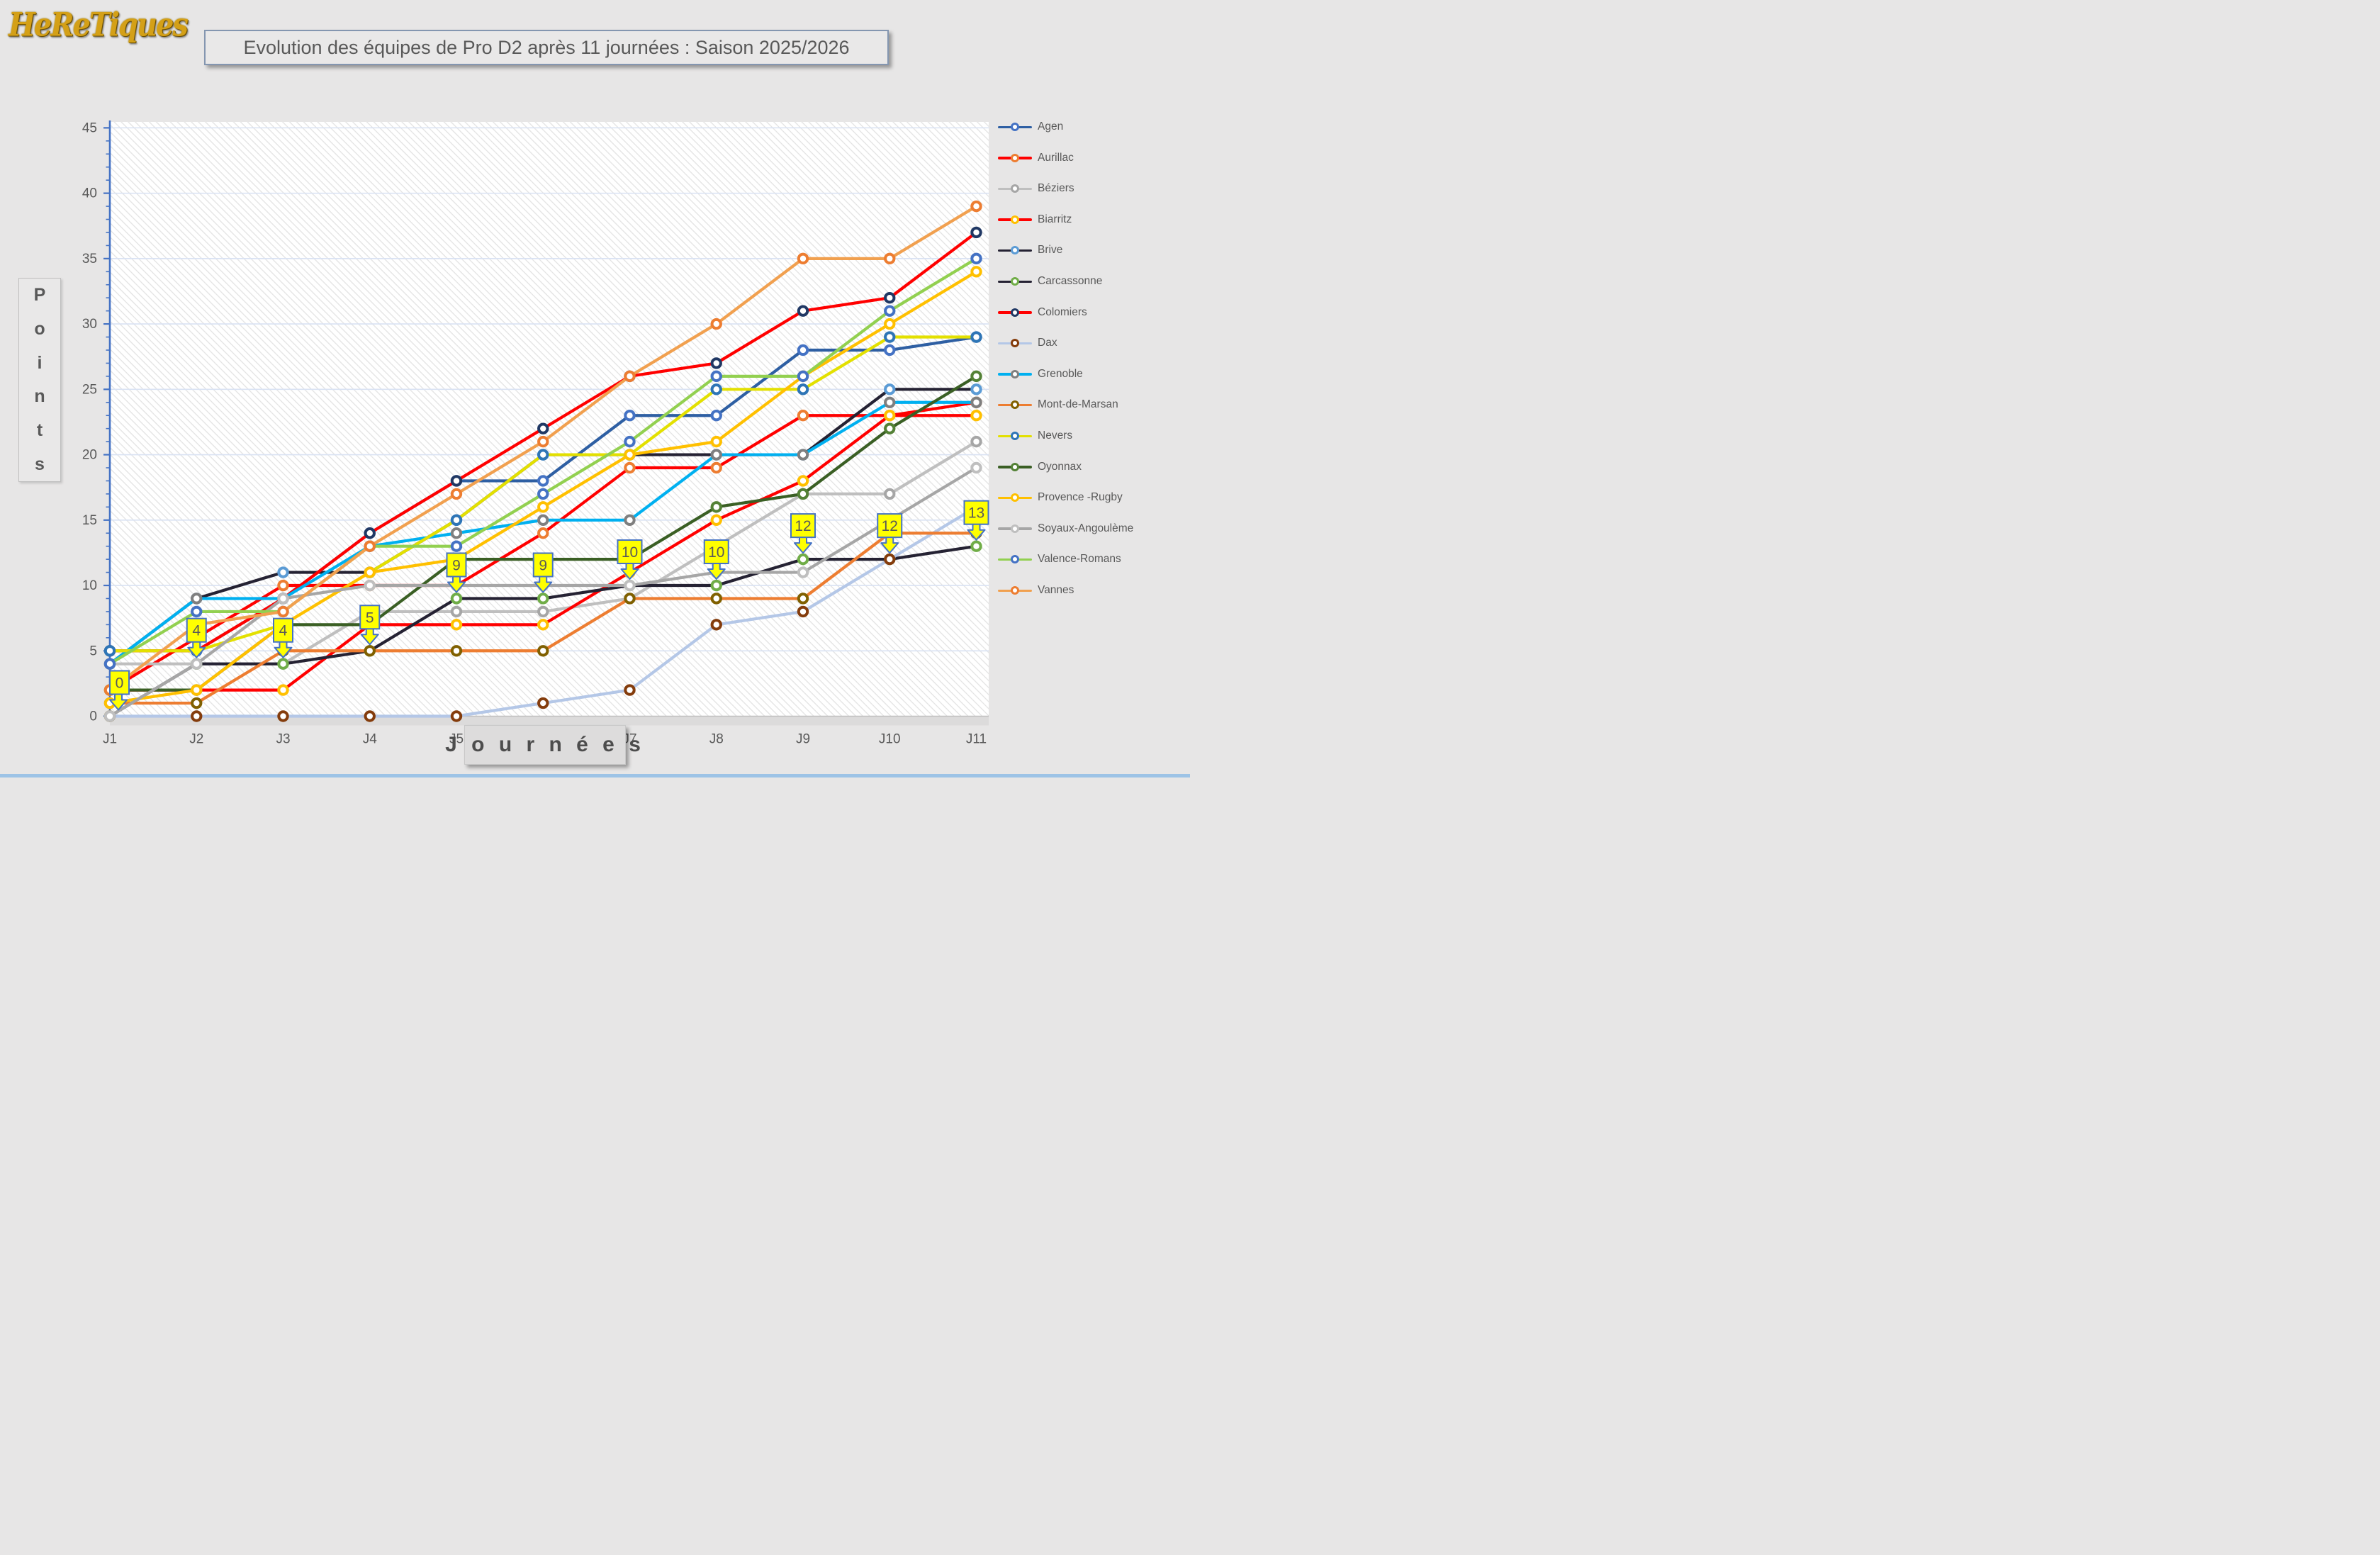 The height and width of the screenshot is (1555, 2380). Describe the element at coordinates (543, 494) in the screenshot. I see `marker-Valence-Romans-J6` at that location.